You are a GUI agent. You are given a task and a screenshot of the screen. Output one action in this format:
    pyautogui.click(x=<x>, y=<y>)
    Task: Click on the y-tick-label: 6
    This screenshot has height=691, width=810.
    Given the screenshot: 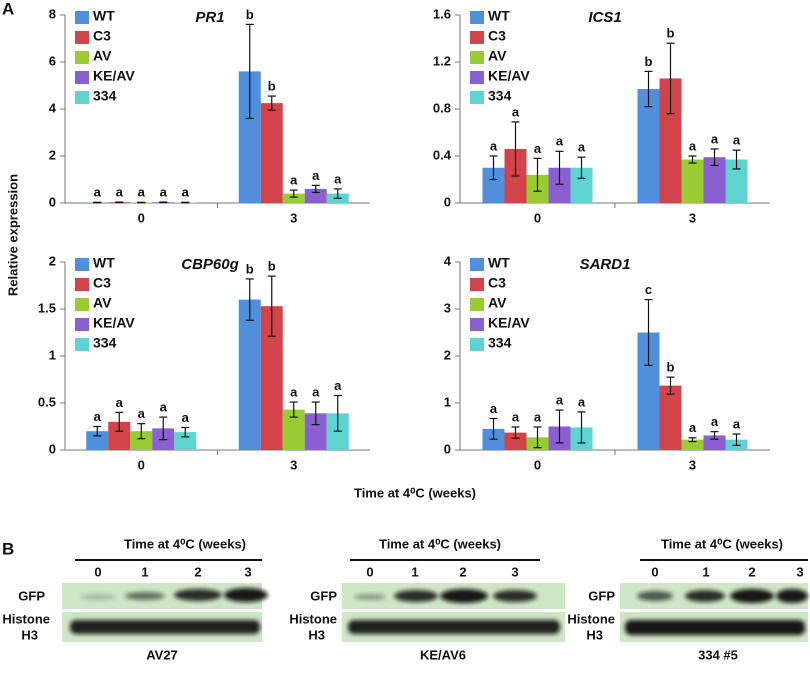 What is the action you would take?
    pyautogui.click(x=52, y=60)
    